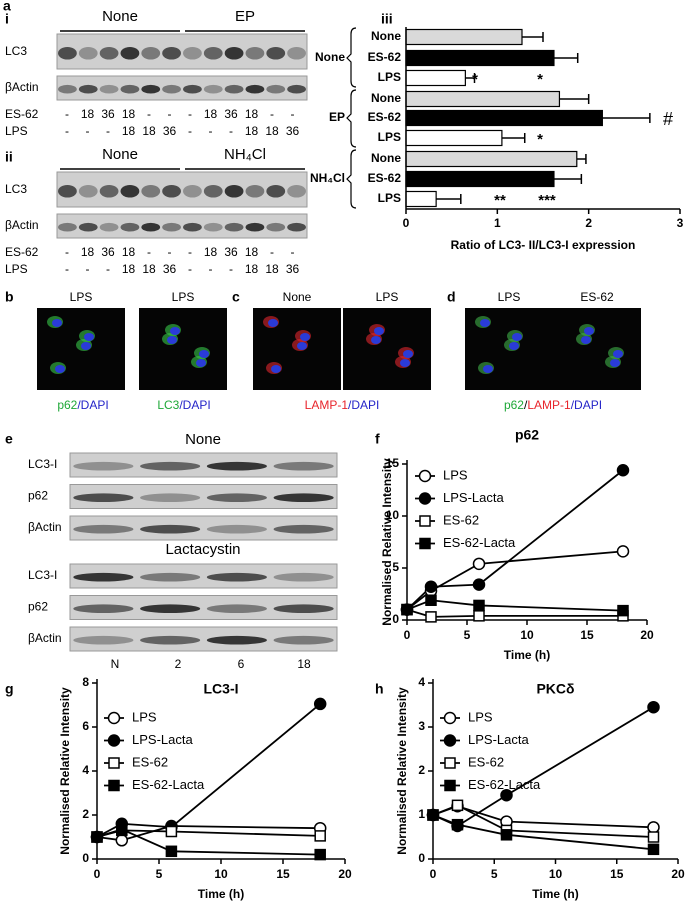 This screenshot has width=685, height=922. I want to click on y-tick-label: 15, so click(393, 463).